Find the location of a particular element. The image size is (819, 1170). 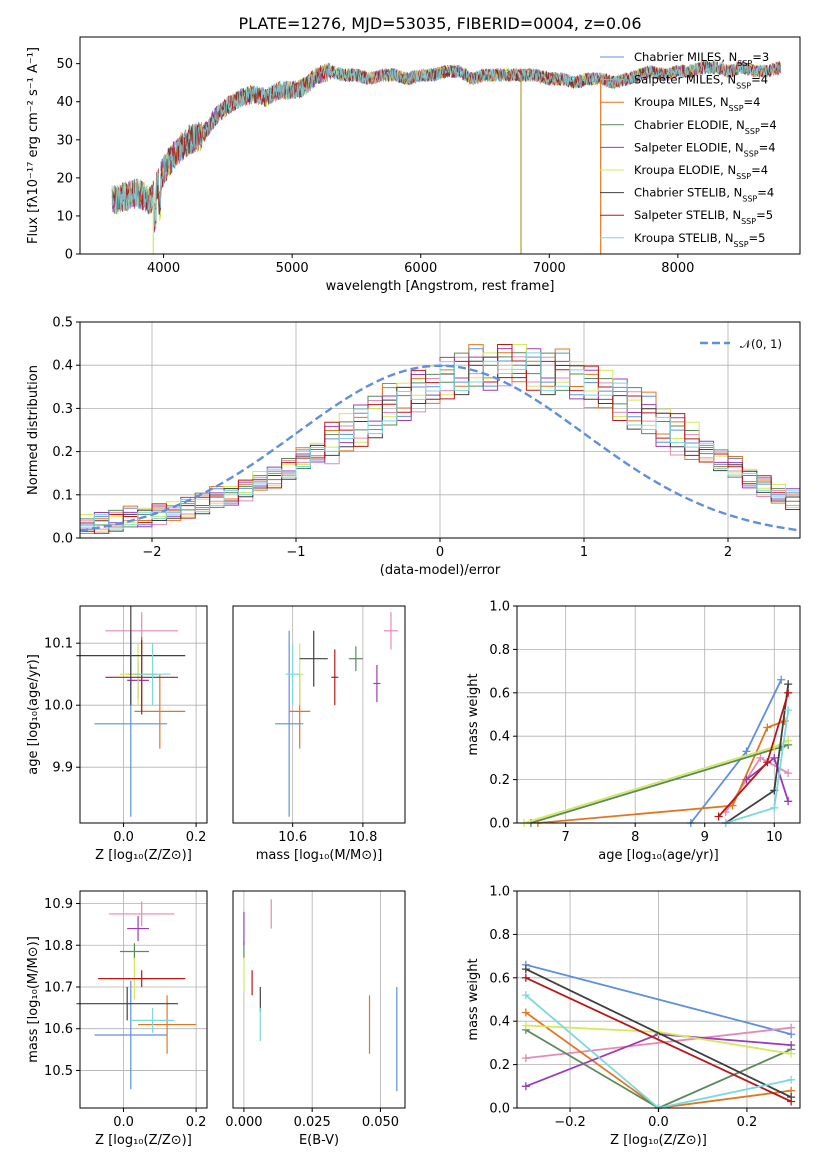

residuals-xtick-label: 2 is located at coordinates (728, 552).